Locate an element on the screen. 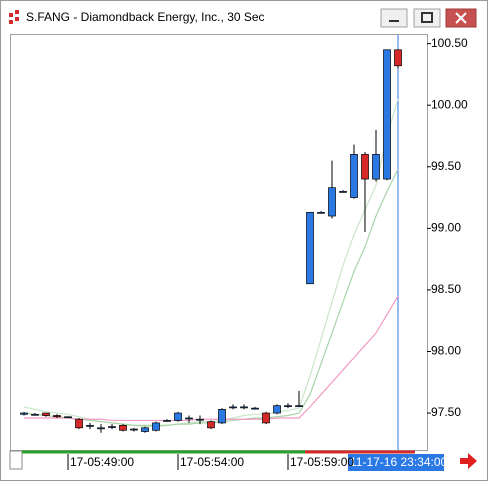  cursor-label: 11-17-16 23:34:00 is located at coordinates (399, 462).